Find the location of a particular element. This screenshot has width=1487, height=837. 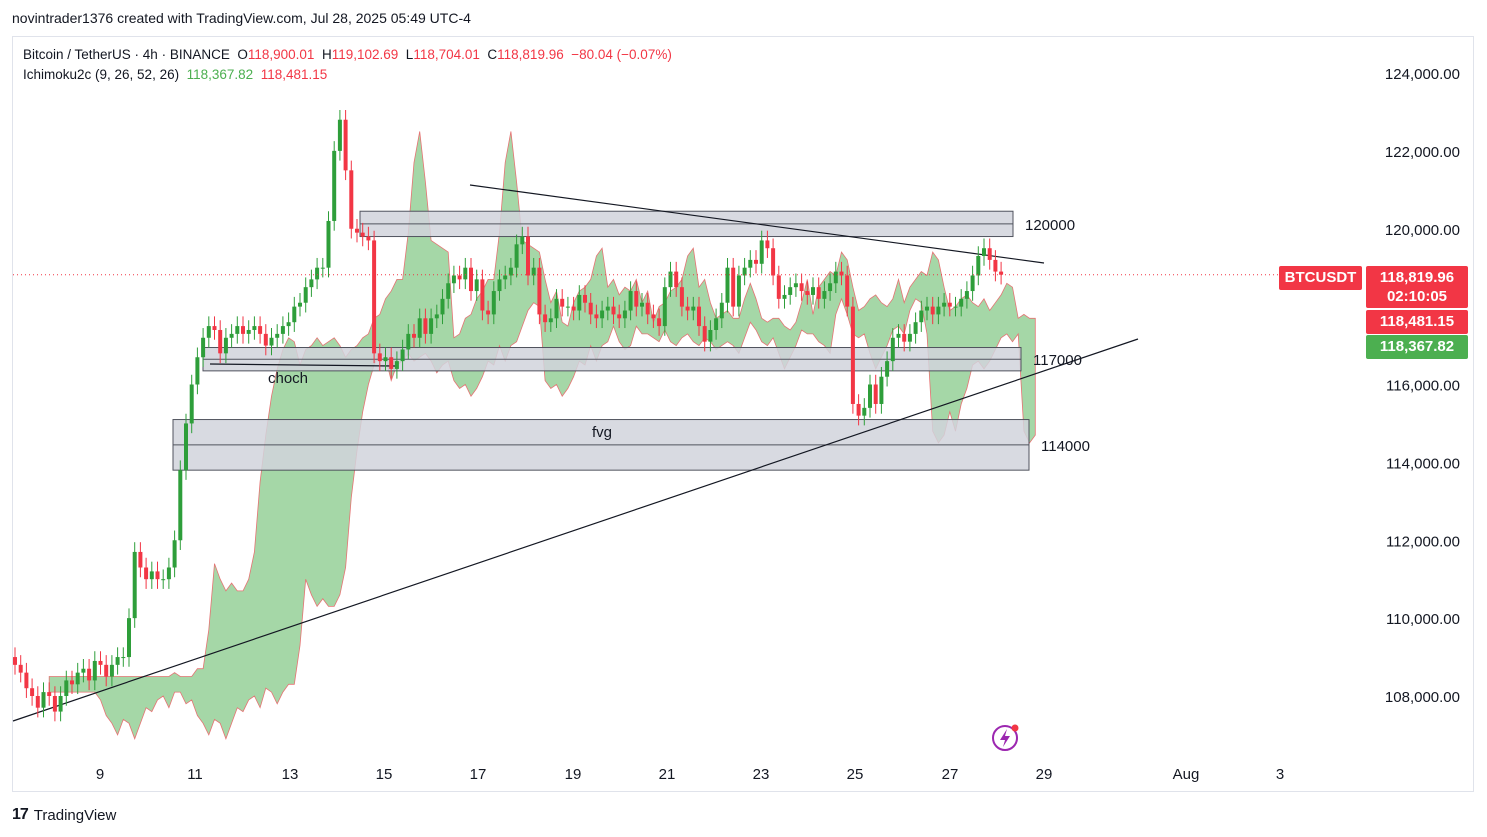

x-axis-tick-label: 25 is located at coordinates (855, 774).